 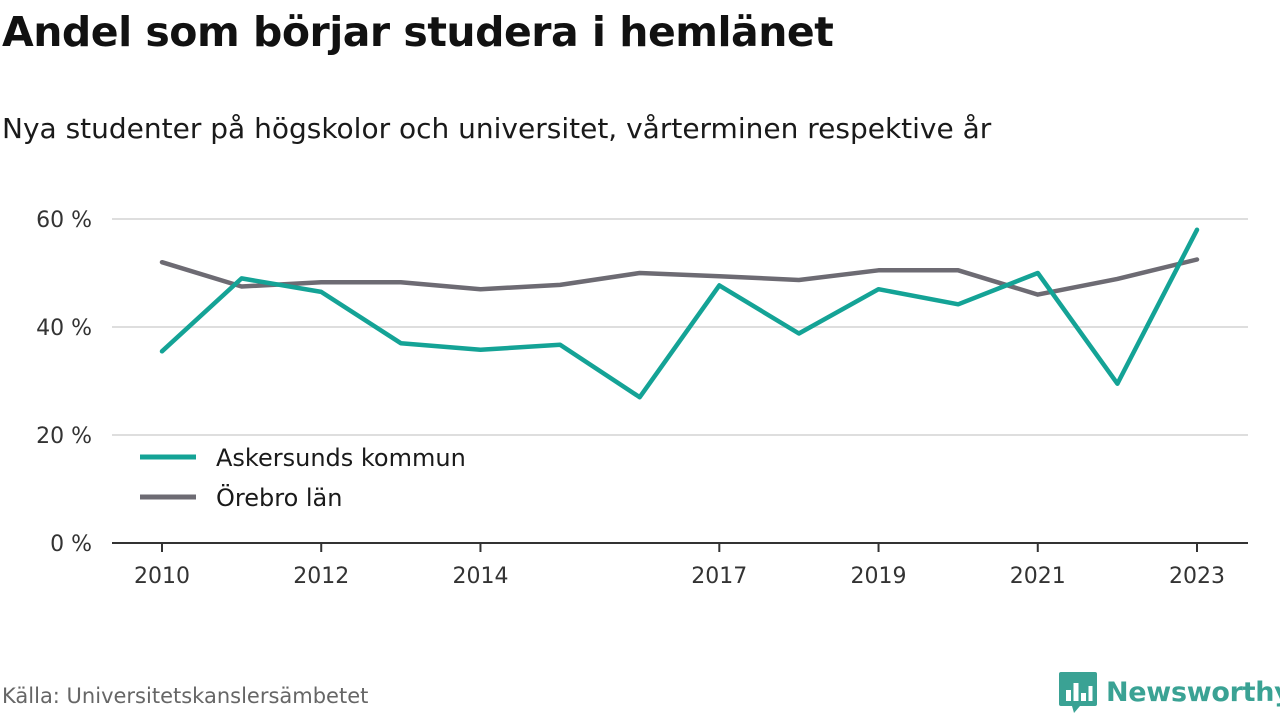 What do you see at coordinates (480, 576) in the screenshot?
I see `x-tick-label: 2014` at bounding box center [480, 576].